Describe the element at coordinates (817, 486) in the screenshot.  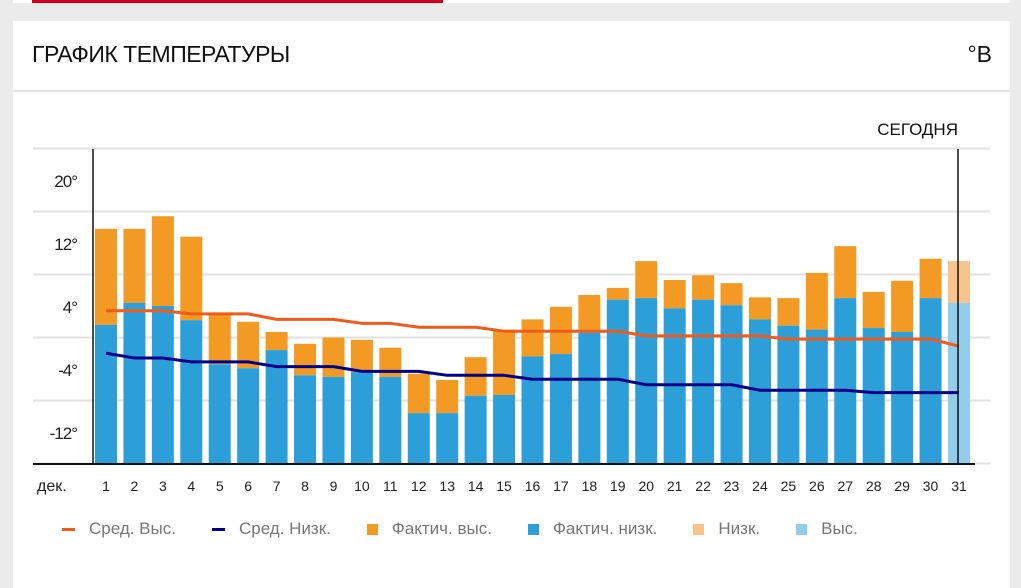
I see `x-tick-label: 26` at that location.